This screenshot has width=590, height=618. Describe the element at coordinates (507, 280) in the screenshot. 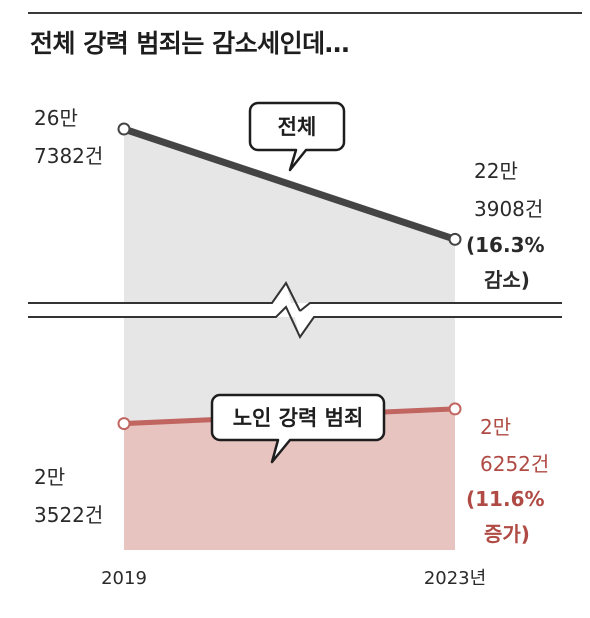

I see `total-change-label-line2: 감소)` at that location.